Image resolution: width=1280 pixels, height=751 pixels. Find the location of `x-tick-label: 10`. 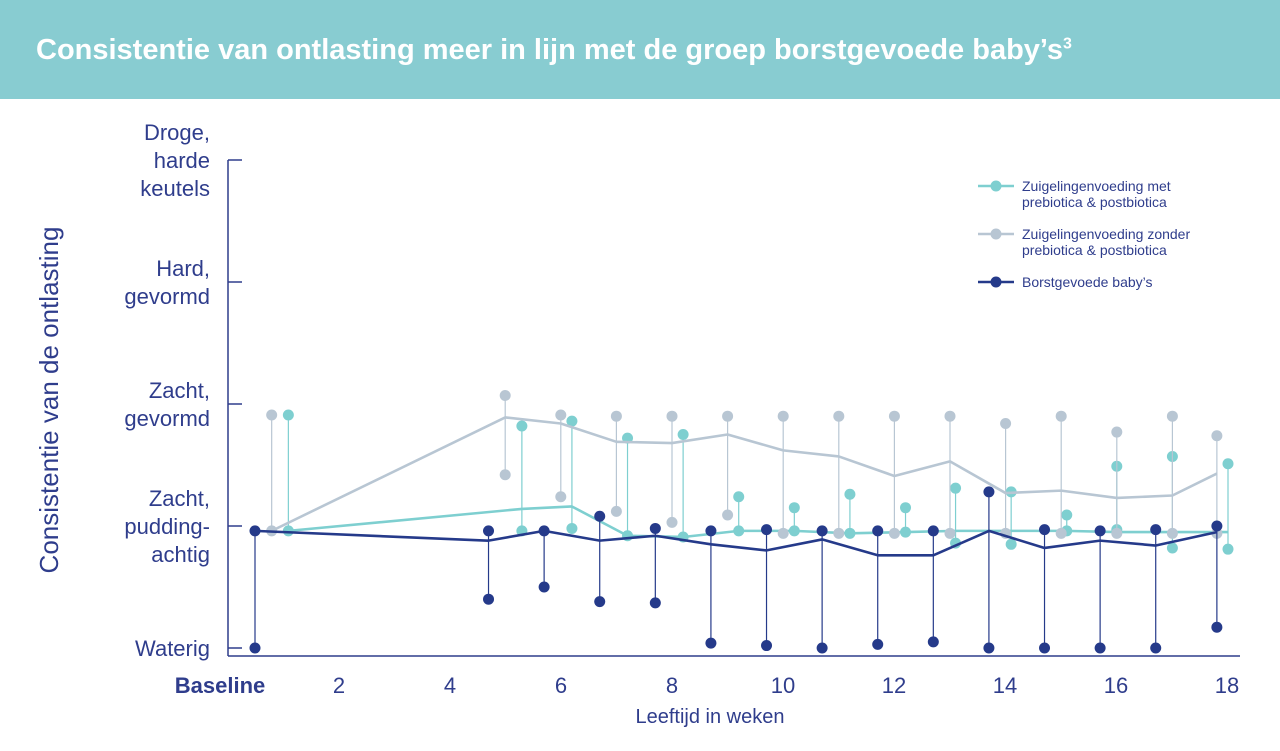

x-tick-label: 10 is located at coordinates (783, 685).